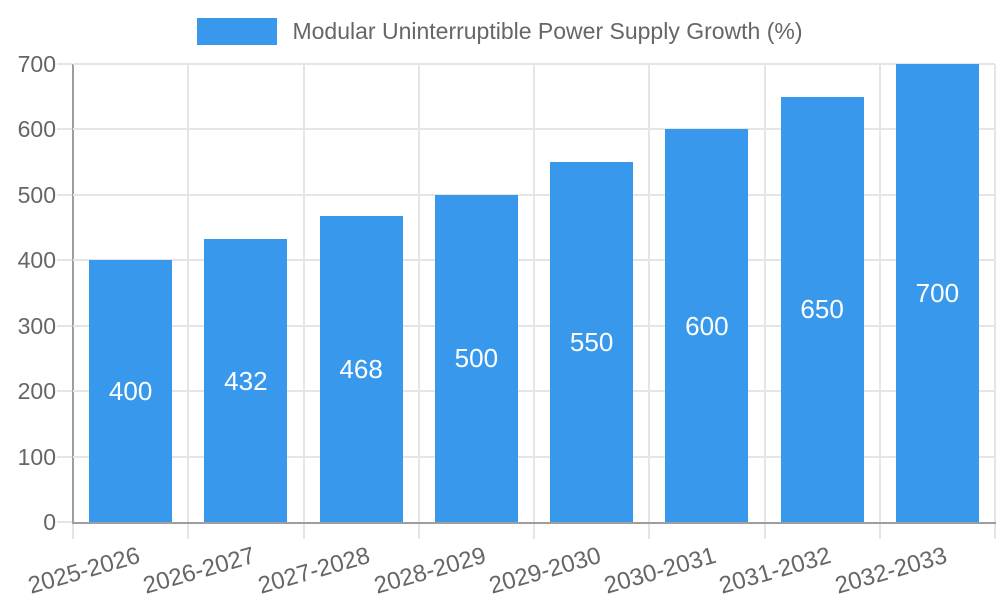 This screenshot has width=1000, height=600. I want to click on x-axis-category-label: 2029-2030, so click(545, 571).